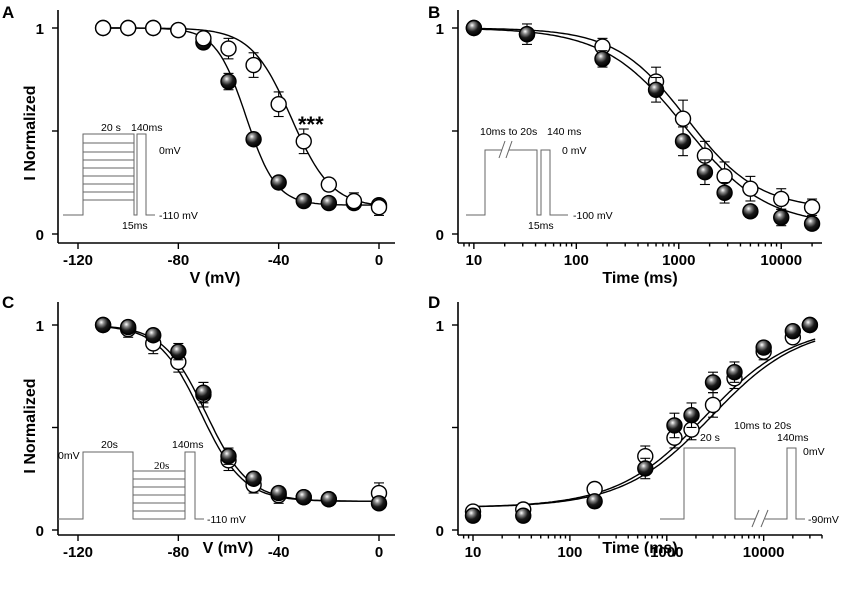 The height and width of the screenshot is (590, 850). Describe the element at coordinates (793, 438) in the screenshot. I see `panel-d-protocol-label: 140ms` at that location.